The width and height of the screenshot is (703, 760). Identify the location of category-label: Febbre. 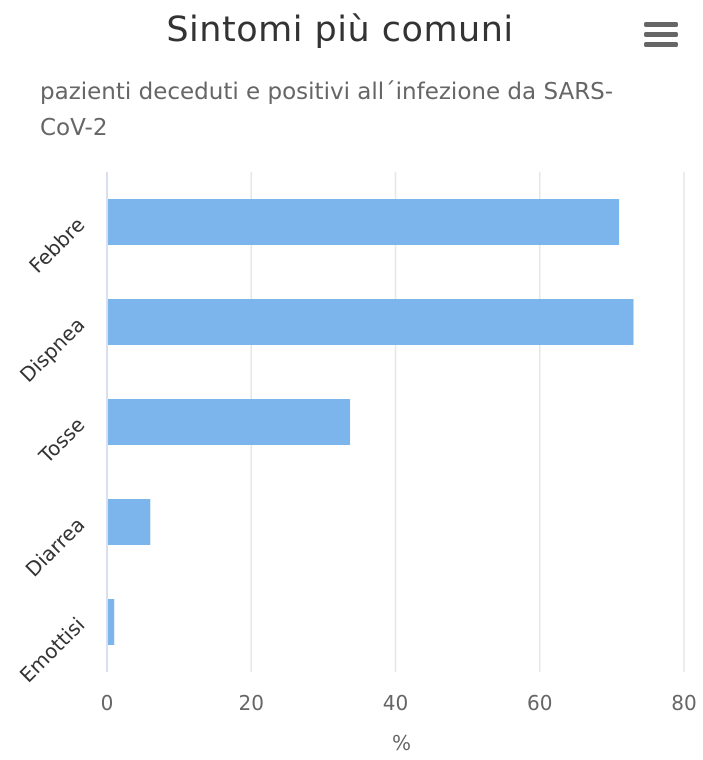
(56, 244).